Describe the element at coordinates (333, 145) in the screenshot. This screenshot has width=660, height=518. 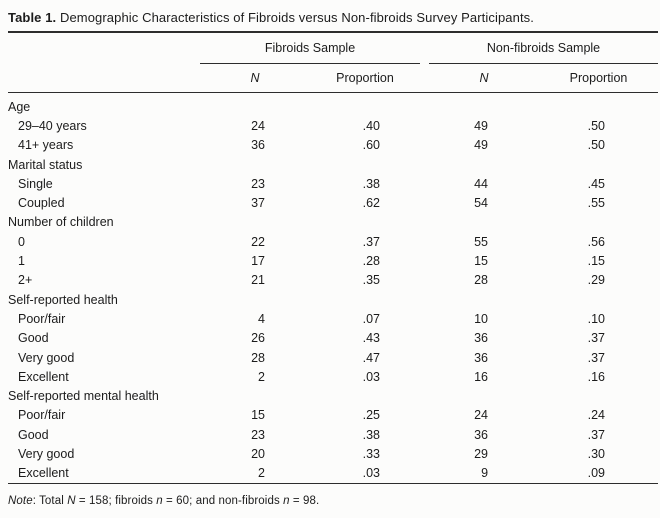
I see `table-row: 41+ years 36 .60 49 .50` at that location.